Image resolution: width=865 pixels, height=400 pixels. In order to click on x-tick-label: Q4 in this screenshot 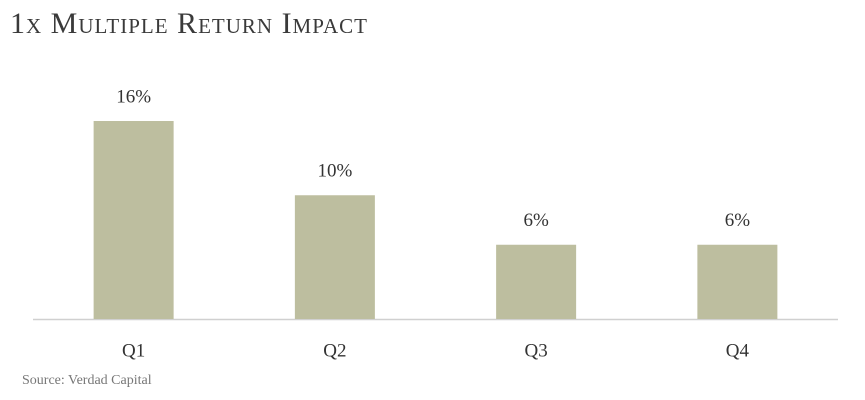, I will do `click(738, 350)`.